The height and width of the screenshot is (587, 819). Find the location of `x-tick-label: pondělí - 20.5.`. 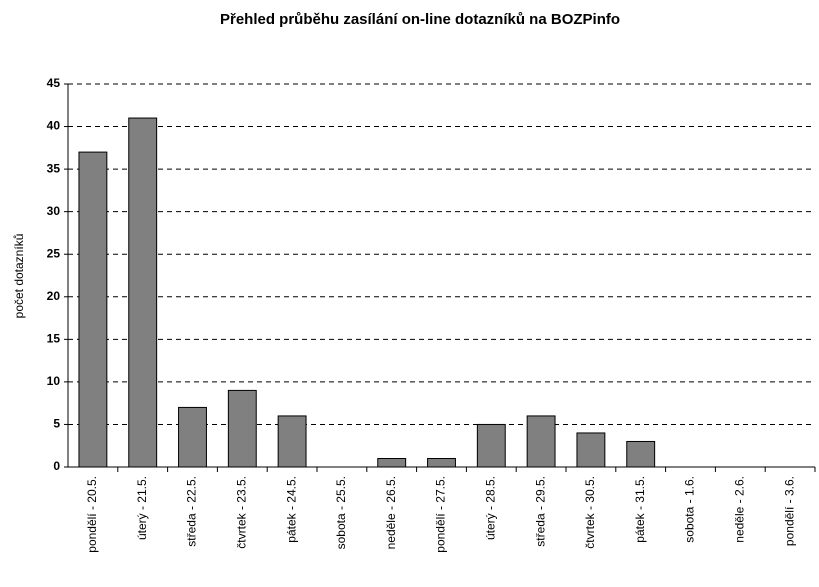

x-tick-label: pondělí - 20.5. is located at coordinates (92, 514).